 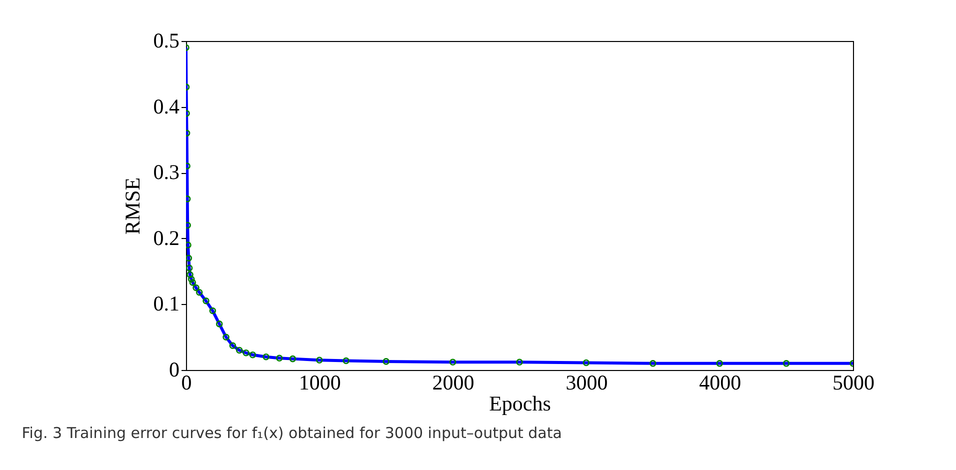 What do you see at coordinates (720, 382) in the screenshot?
I see `x-tick-label: 4000` at bounding box center [720, 382].